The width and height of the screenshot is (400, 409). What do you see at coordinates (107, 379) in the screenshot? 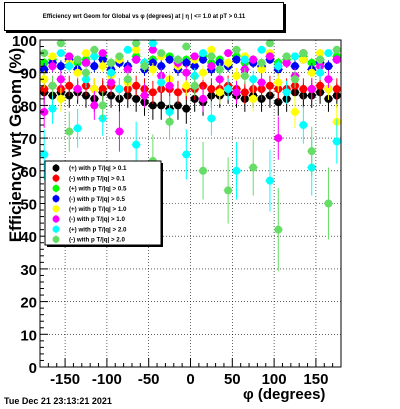
I see `x-tick-label-1: -100` at bounding box center [107, 379].